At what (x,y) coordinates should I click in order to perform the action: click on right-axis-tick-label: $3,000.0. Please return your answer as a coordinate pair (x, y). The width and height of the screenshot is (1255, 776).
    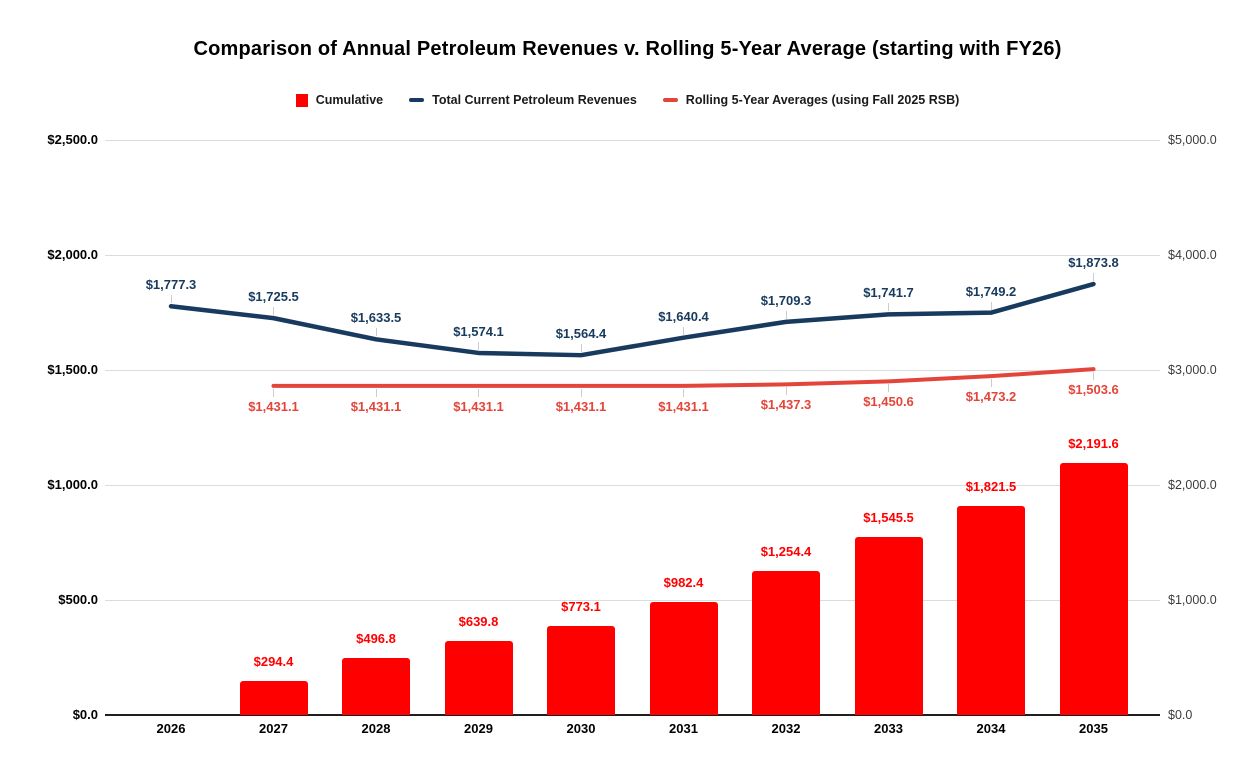
    Looking at the image, I should click on (1192, 370).